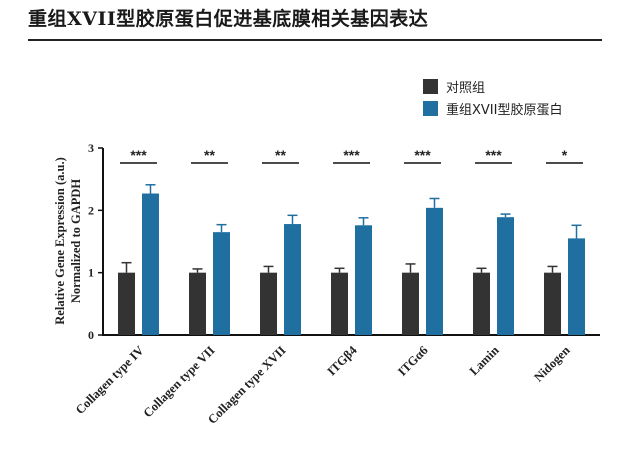 The height and width of the screenshot is (465, 630). What do you see at coordinates (91, 335) in the screenshot?
I see `y-tick-label: 0` at bounding box center [91, 335].